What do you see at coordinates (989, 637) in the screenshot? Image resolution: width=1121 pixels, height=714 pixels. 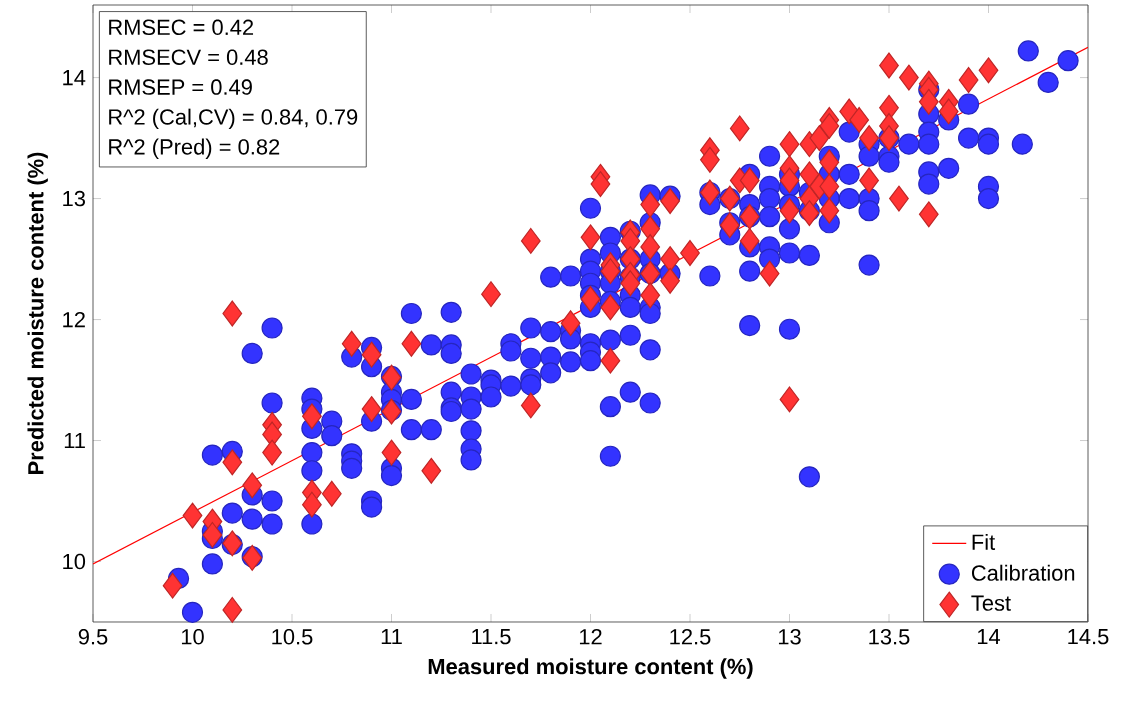 I see `x-tick-label: 14` at bounding box center [989, 637].